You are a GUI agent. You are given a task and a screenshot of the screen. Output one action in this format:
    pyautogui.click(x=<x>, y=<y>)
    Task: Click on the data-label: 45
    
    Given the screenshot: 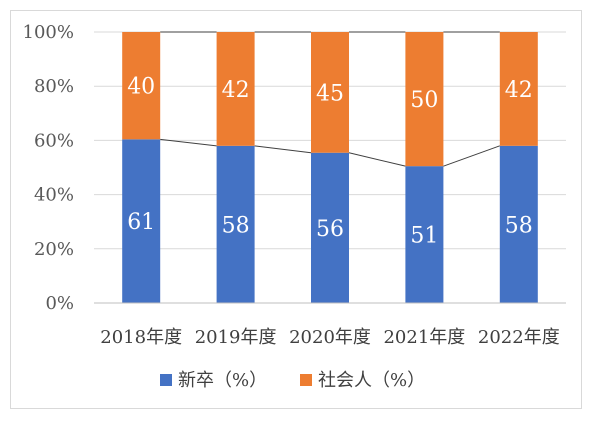 What is the action you would take?
    pyautogui.click(x=330, y=93)
    